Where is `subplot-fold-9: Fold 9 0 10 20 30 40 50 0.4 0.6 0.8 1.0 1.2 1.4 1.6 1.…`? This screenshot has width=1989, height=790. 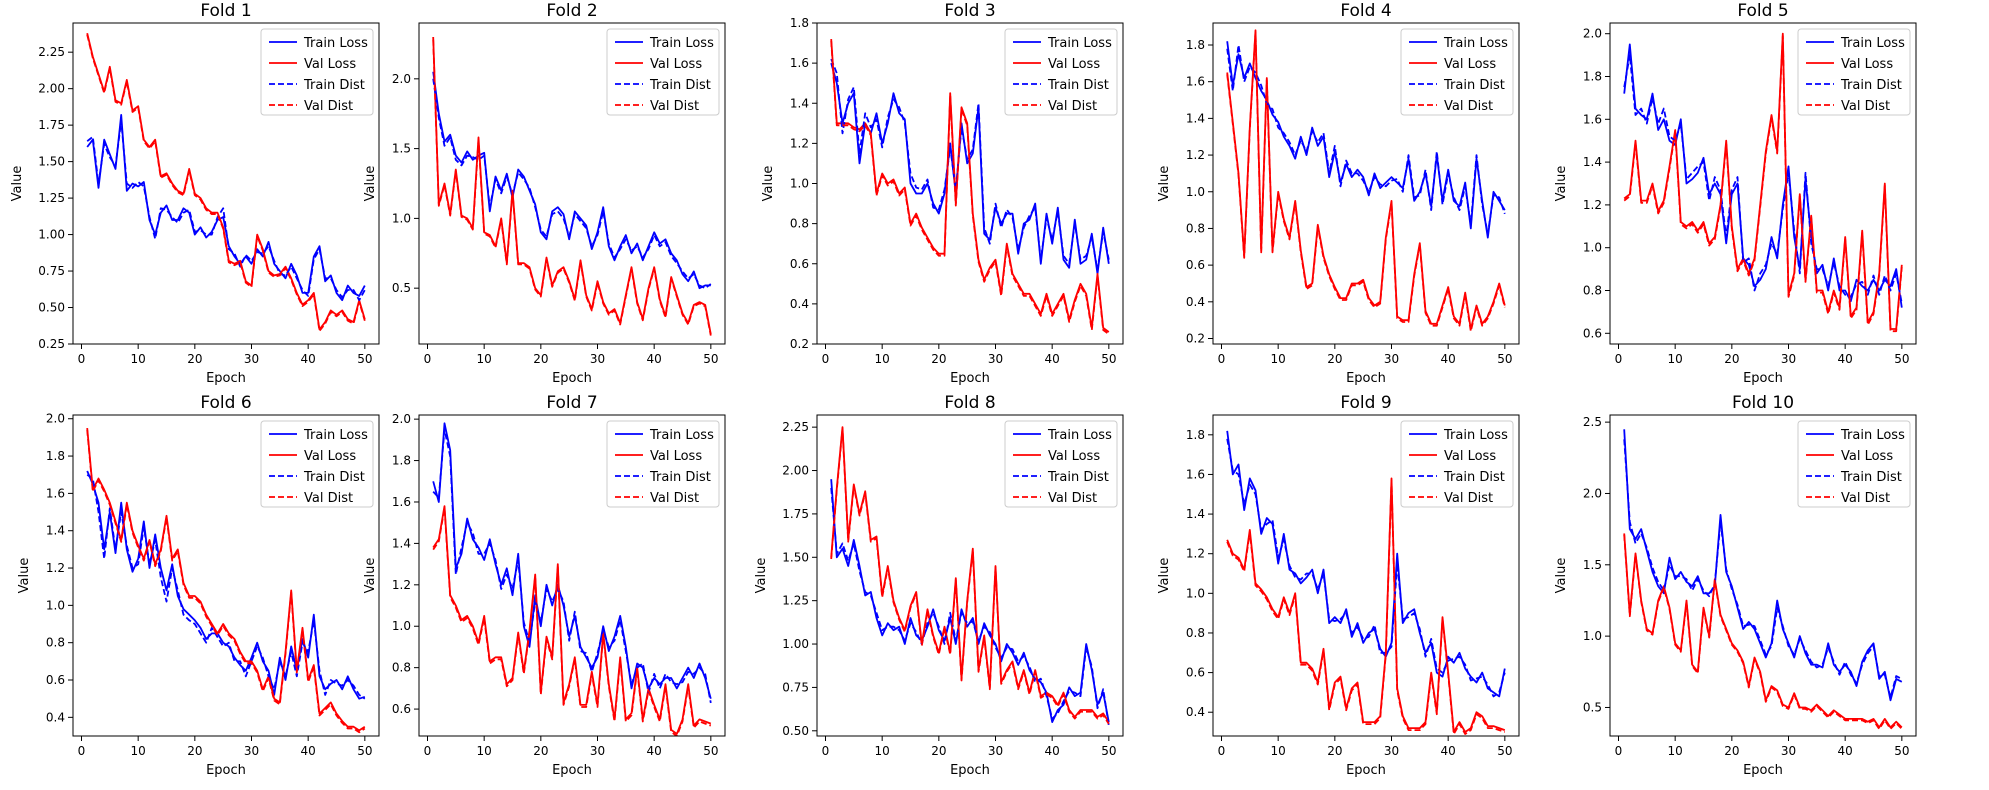
subplot-fold-9: Fold 9 0 10 20 30 40 50 0.4 0.6 0.8 1.0 1.2 1.4 1.6 1.… is located at coordinates (1338, 585).